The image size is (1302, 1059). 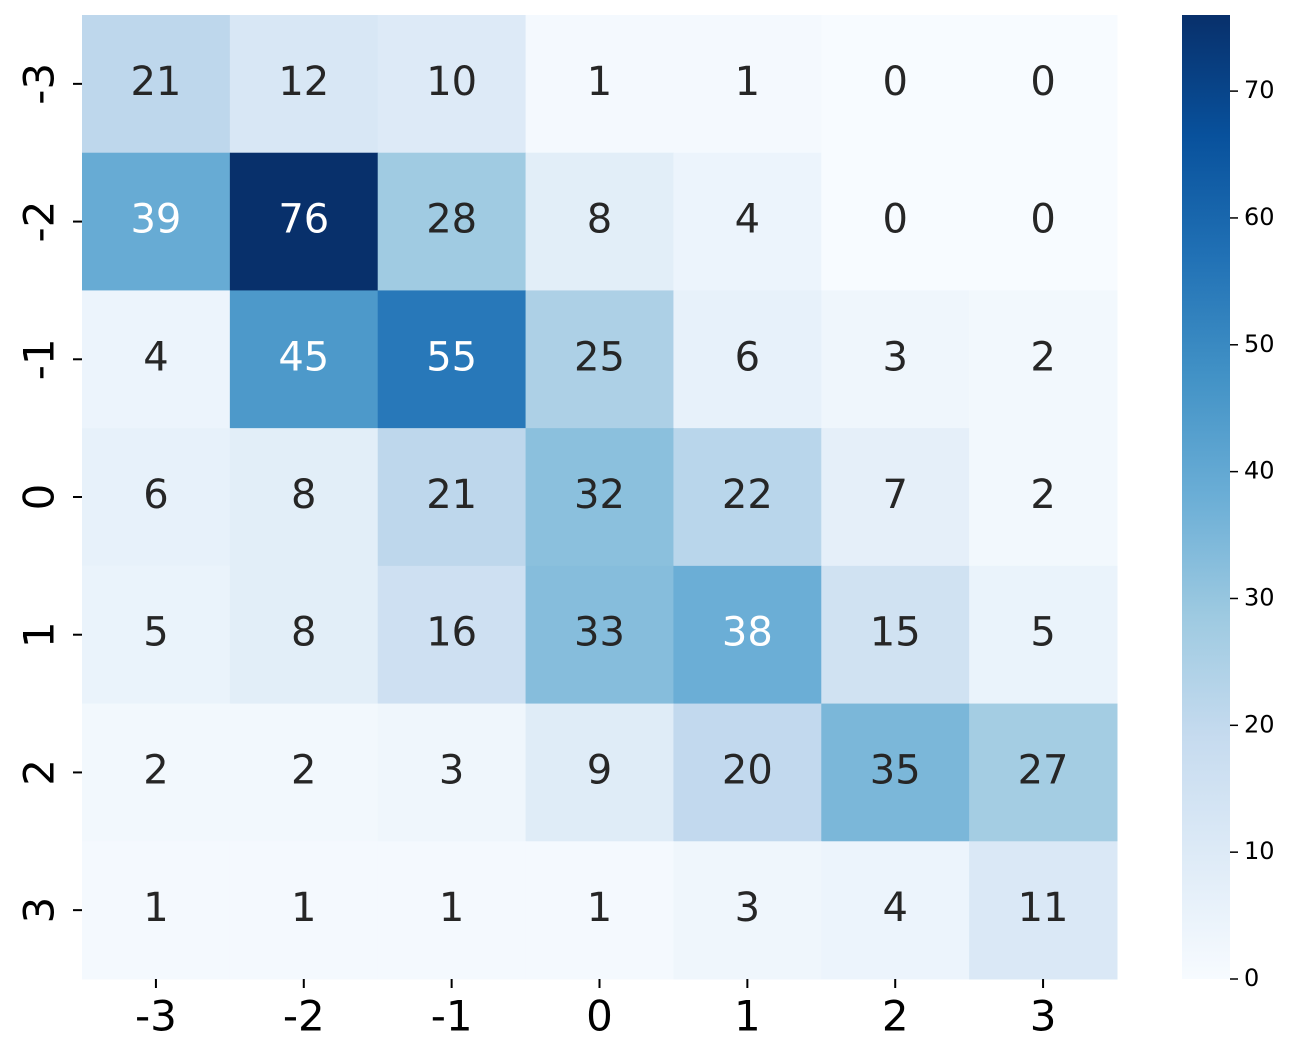 I want to click on cell-label: 25, so click(x=599, y=357).